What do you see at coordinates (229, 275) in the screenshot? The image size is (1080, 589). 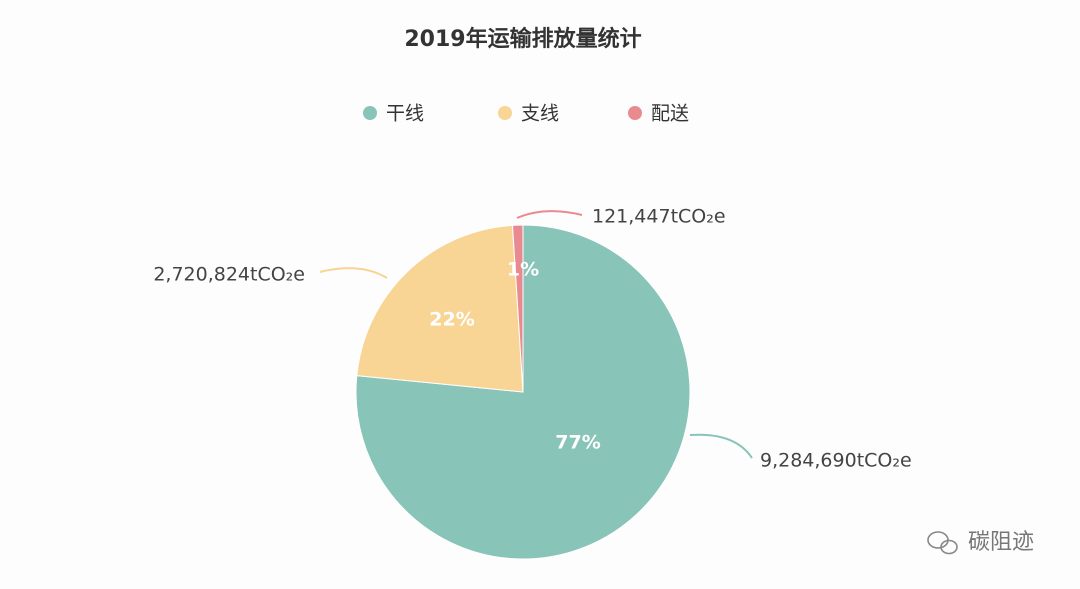 I see `value-label: 2,720,824tCO₂e` at bounding box center [229, 275].